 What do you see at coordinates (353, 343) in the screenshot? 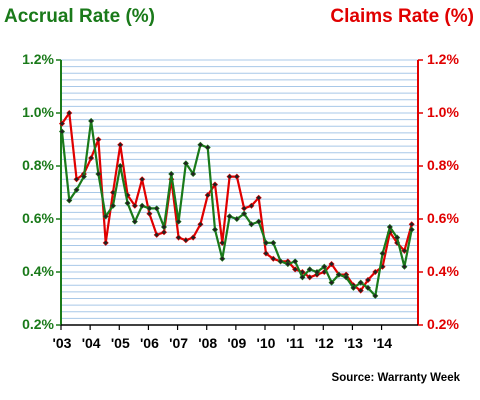
I see `x-tick-label: '13` at bounding box center [353, 343].